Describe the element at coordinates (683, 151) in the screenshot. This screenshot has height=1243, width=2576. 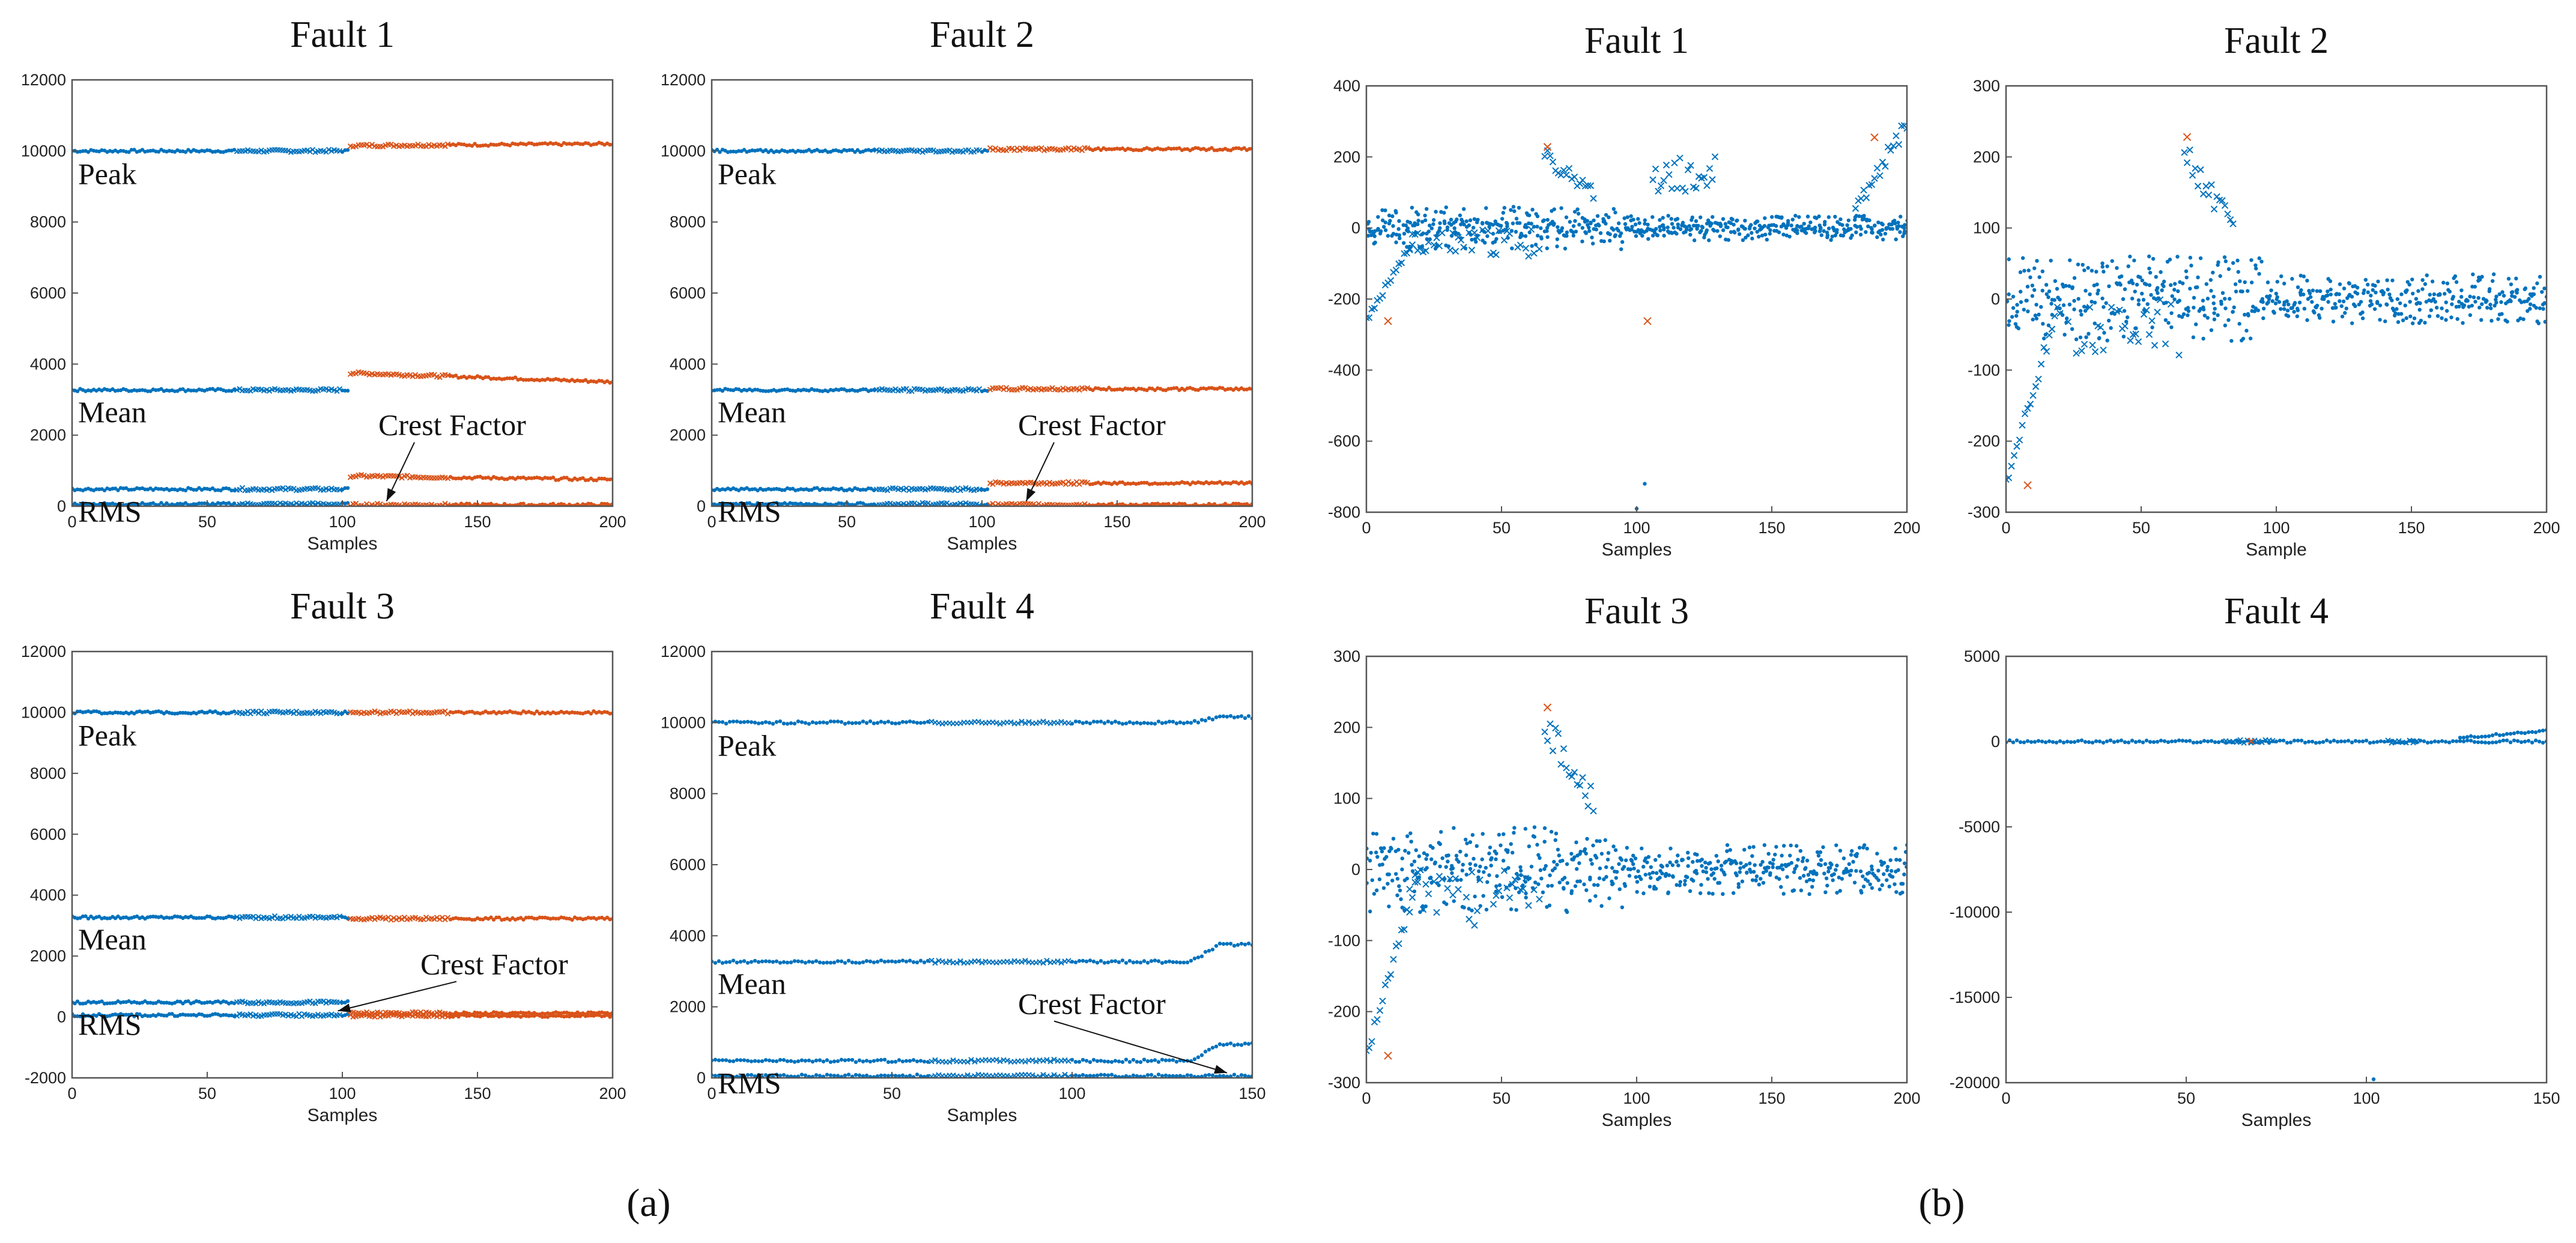
I see `y-tick-label: 10000` at that location.